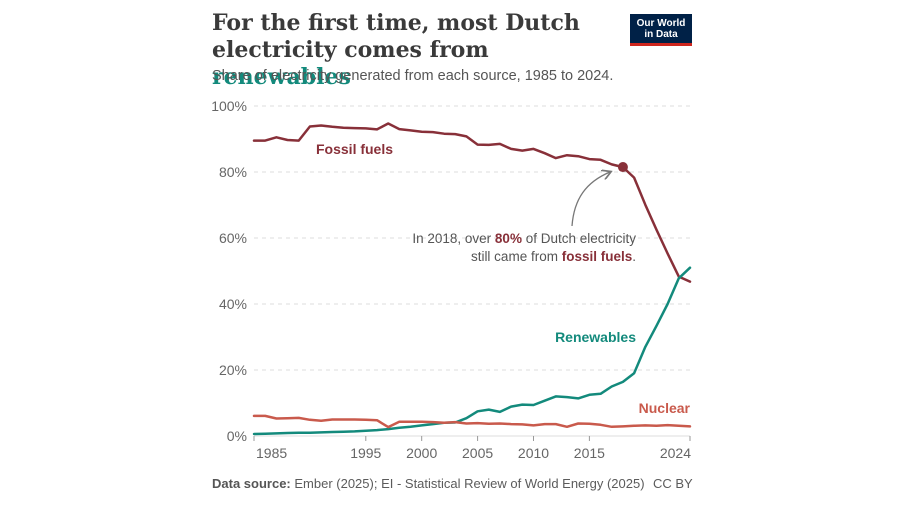 The width and height of the screenshot is (900, 510). Describe the element at coordinates (229, 271) in the screenshot. I see `y-axis-ticks: 0% 20% 40% 60% 80% 100%` at that location.